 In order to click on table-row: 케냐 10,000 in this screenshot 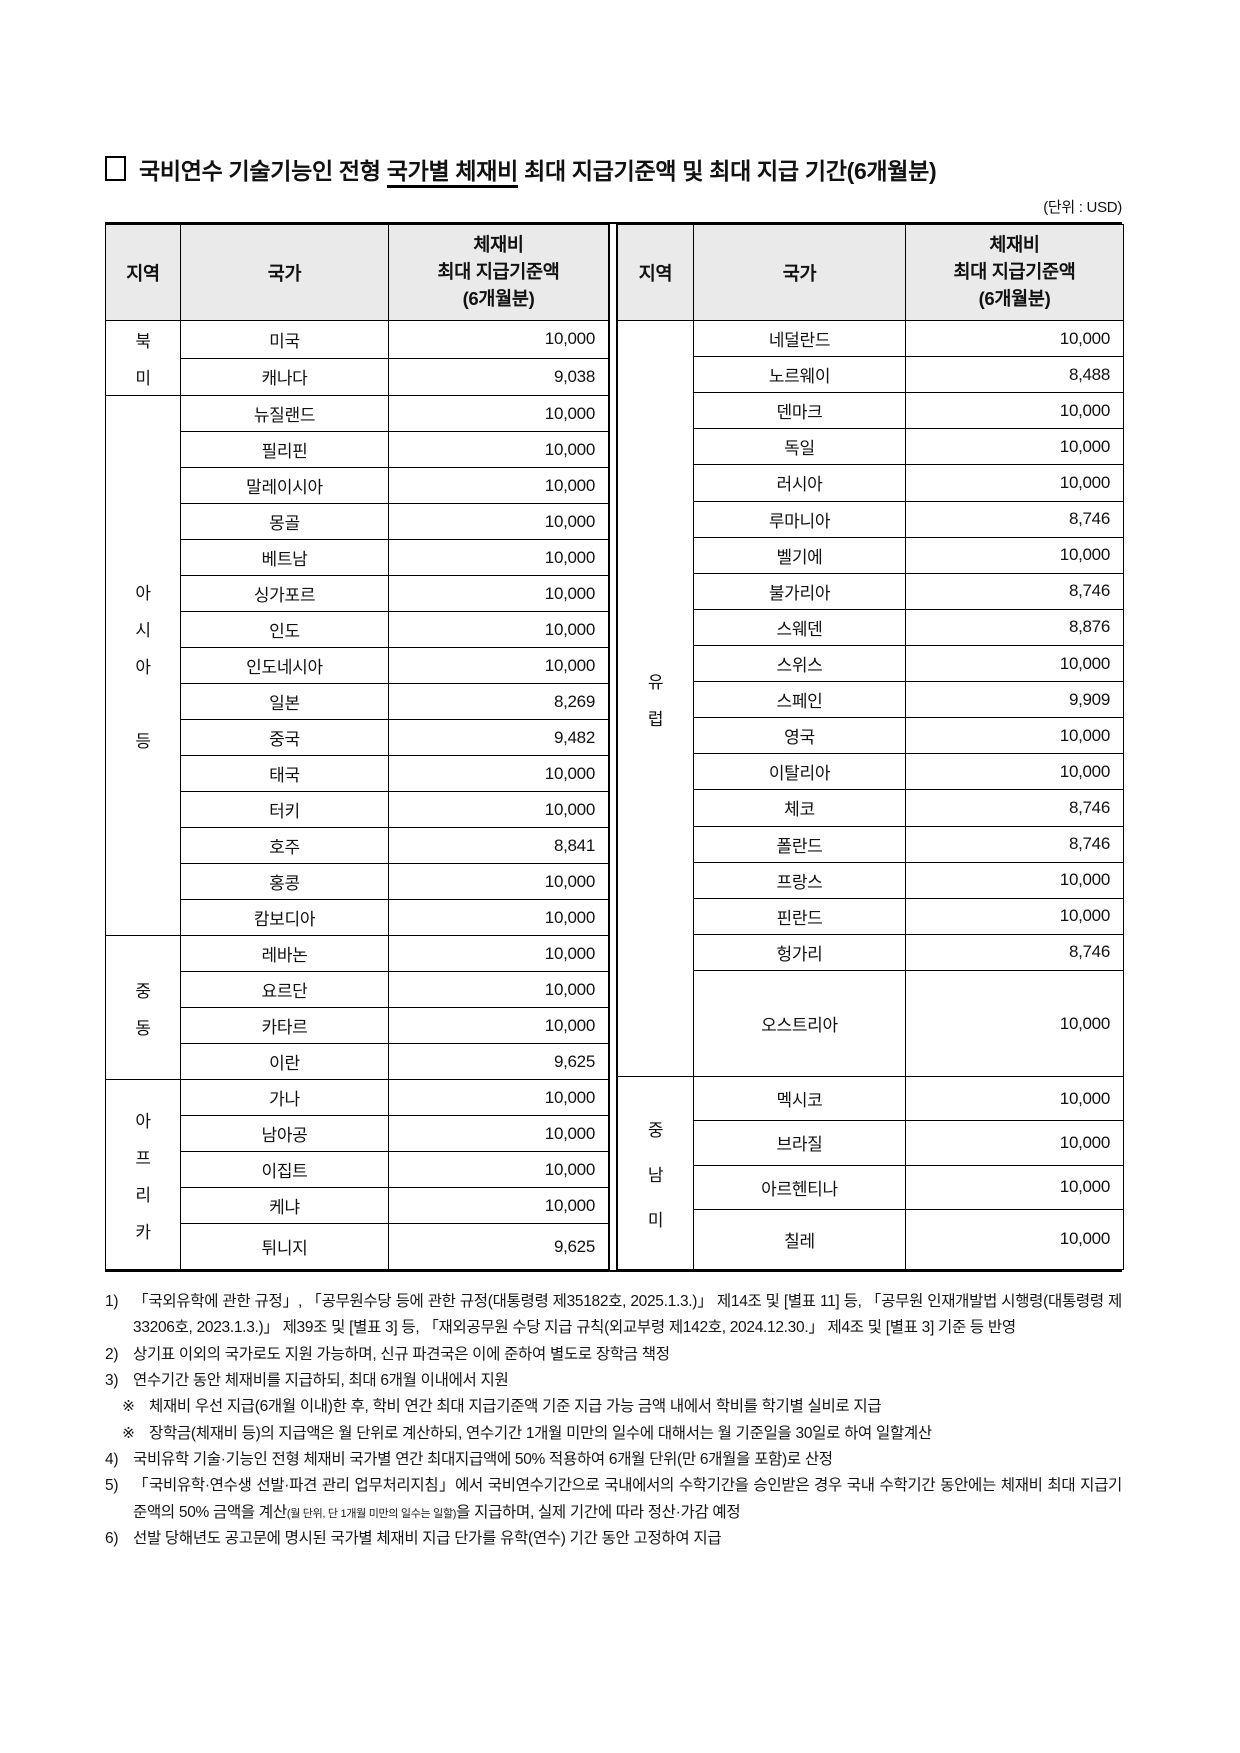, I will do `click(357, 1205)`.